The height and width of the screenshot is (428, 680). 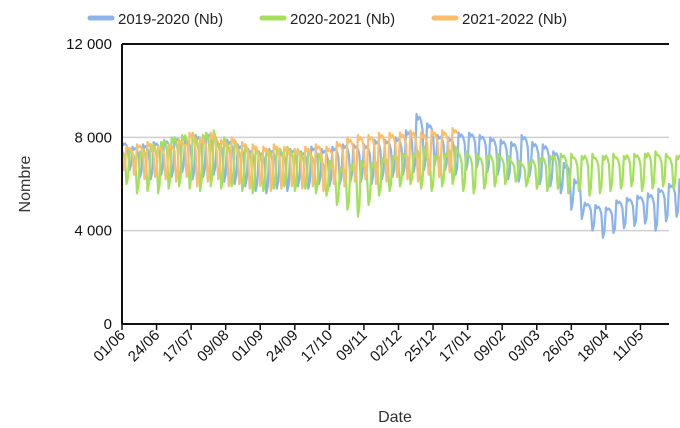 I want to click on x-tick-label: 17/07, so click(x=178, y=346).